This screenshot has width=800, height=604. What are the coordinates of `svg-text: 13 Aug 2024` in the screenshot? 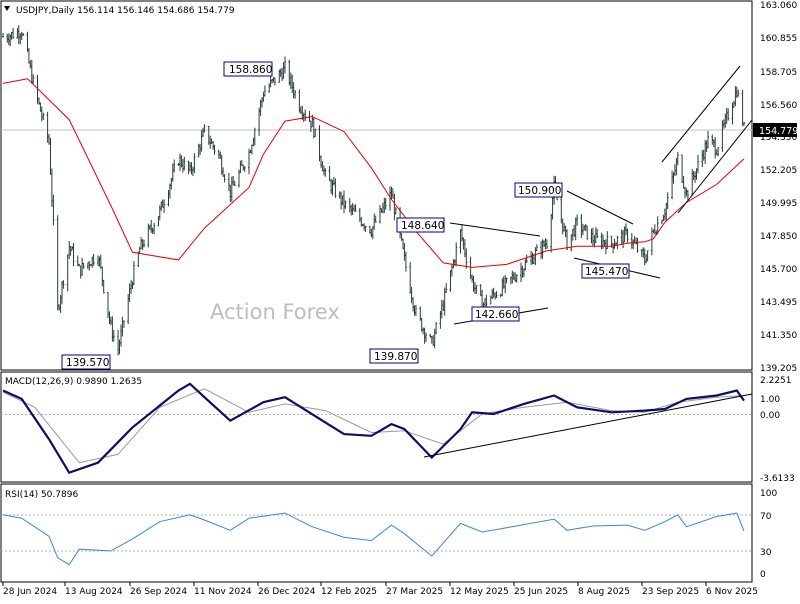 It's located at (94, 592).